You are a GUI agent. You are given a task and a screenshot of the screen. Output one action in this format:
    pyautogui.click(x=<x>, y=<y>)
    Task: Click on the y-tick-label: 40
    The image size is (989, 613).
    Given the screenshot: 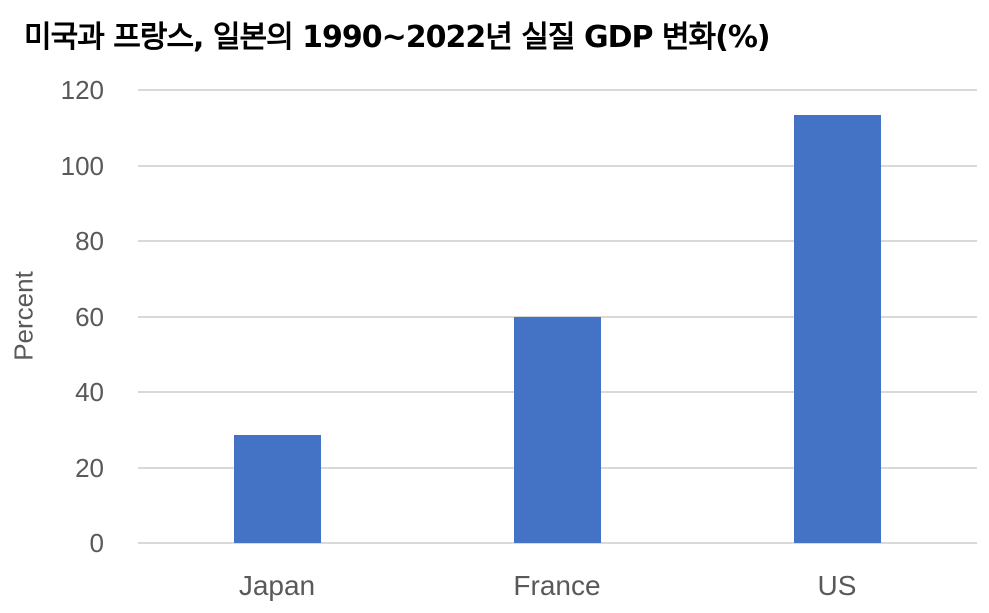 What is the action you would take?
    pyautogui.click(x=89, y=392)
    